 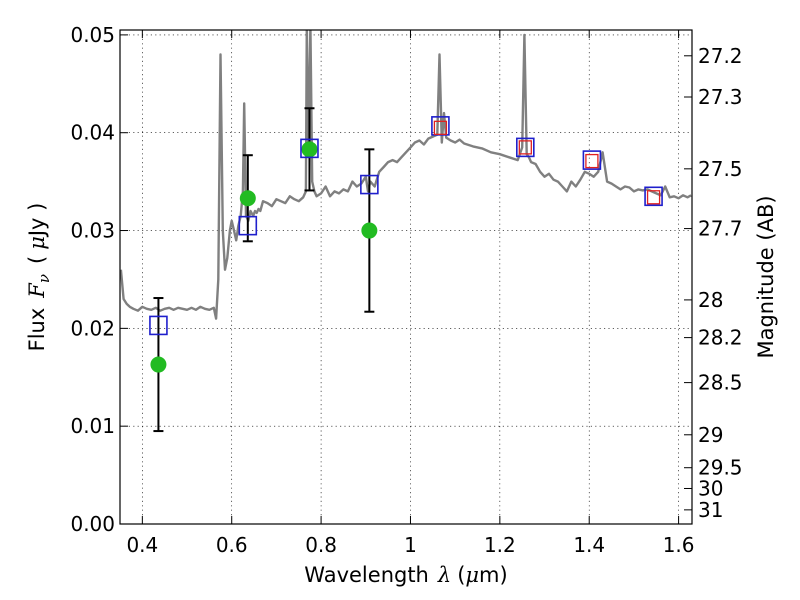 I want to click on right-tick-label: 27.5, so click(x=720, y=169).